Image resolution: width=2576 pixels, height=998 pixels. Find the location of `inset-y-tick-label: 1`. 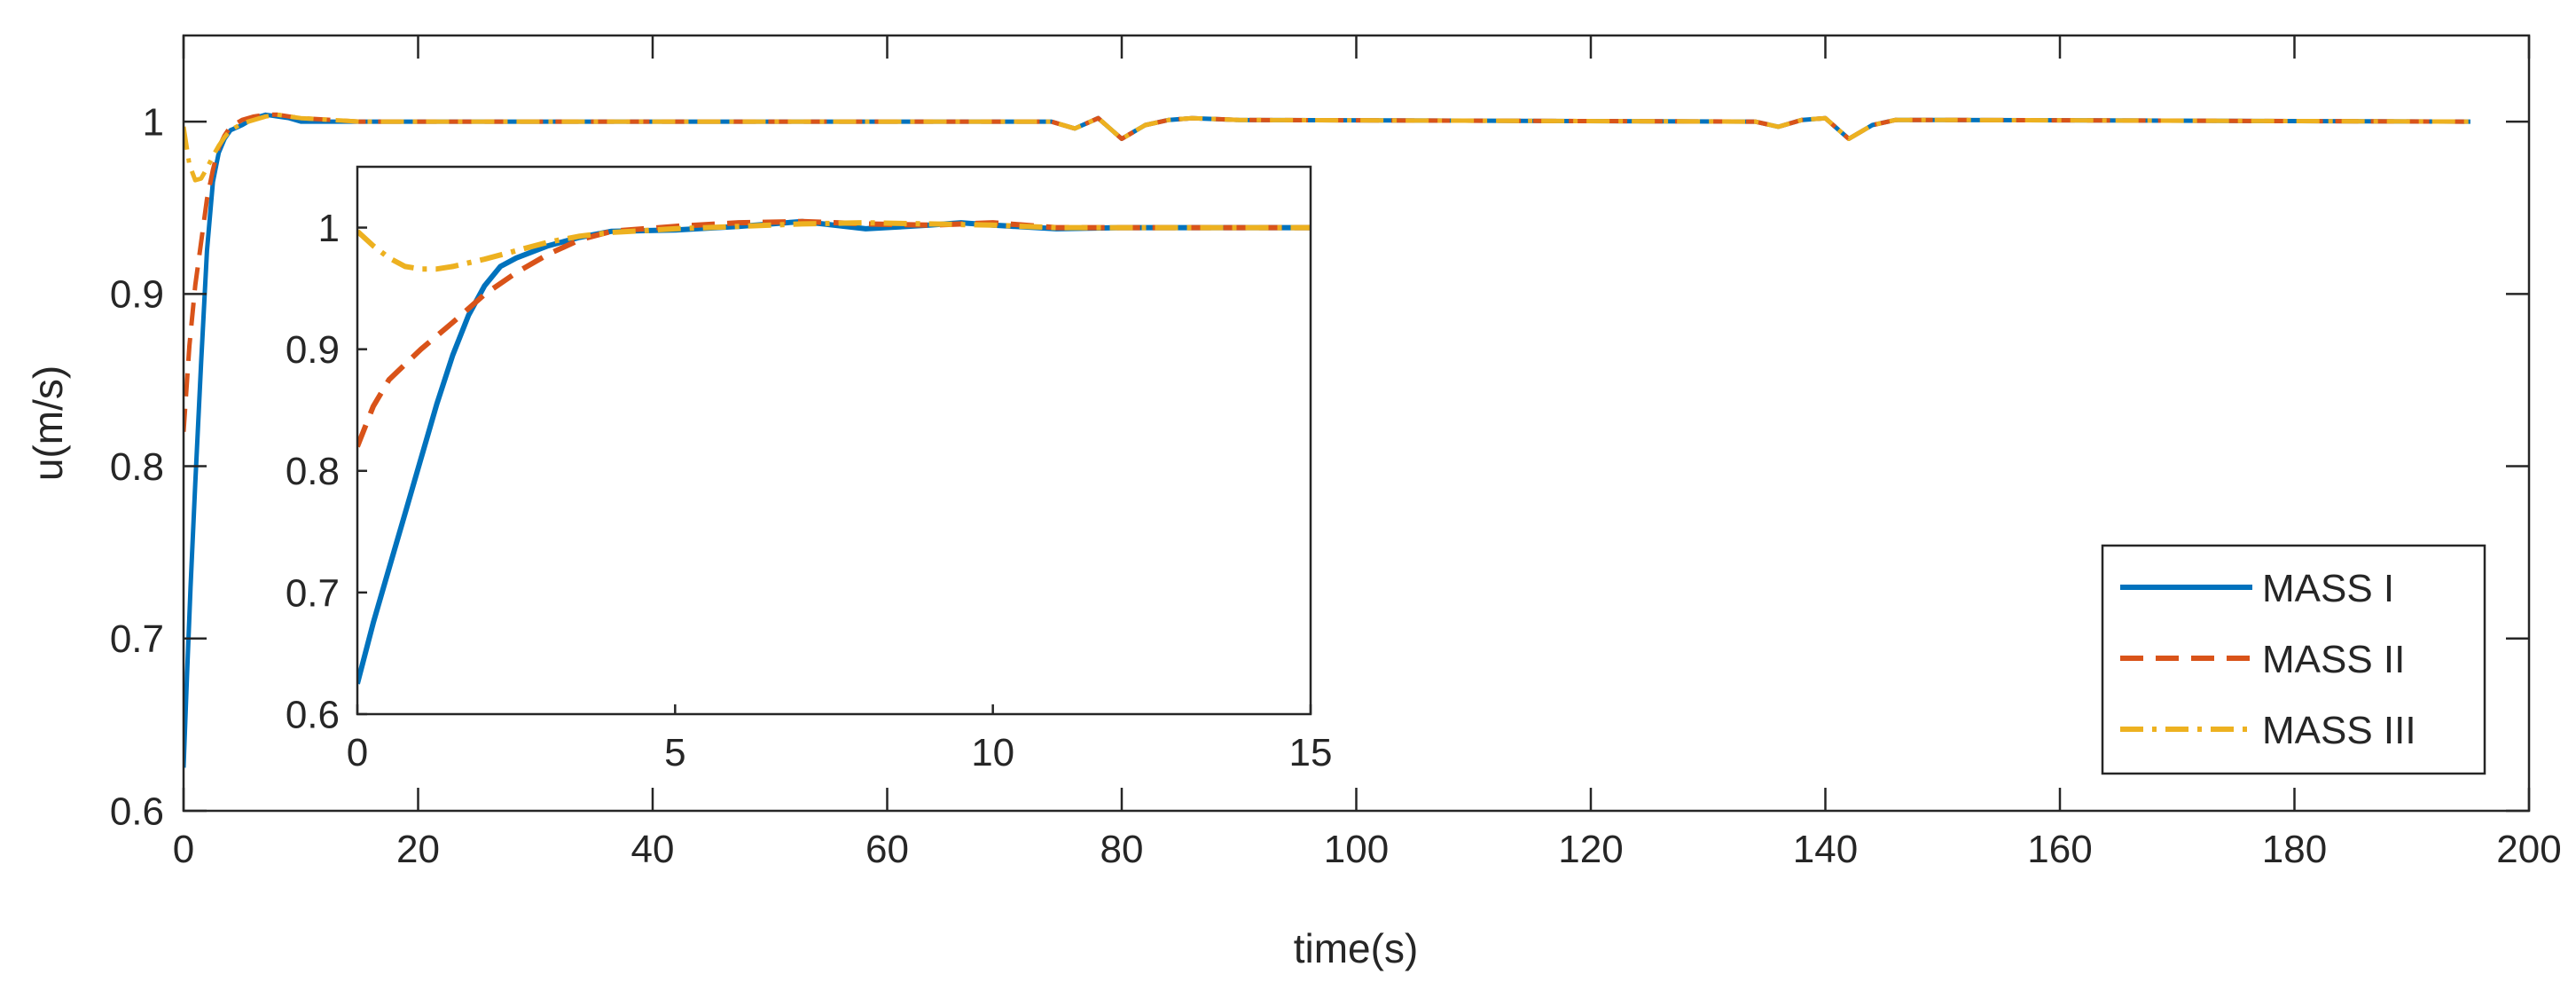

inset-y-tick-label: 1 is located at coordinates (329, 228).